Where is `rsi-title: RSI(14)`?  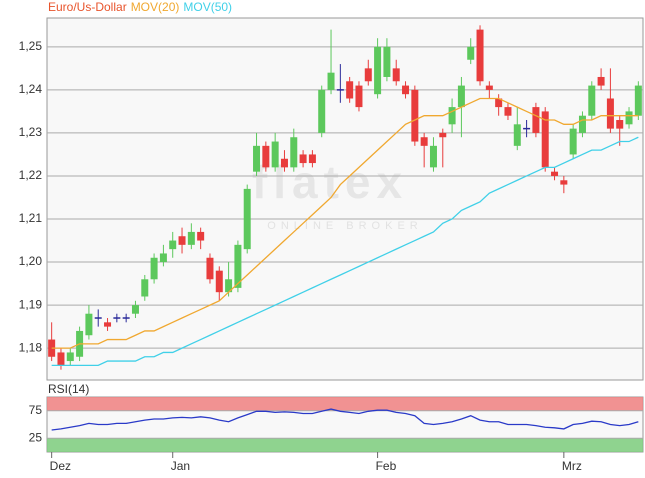 rsi-title: RSI(14) is located at coordinates (68, 389).